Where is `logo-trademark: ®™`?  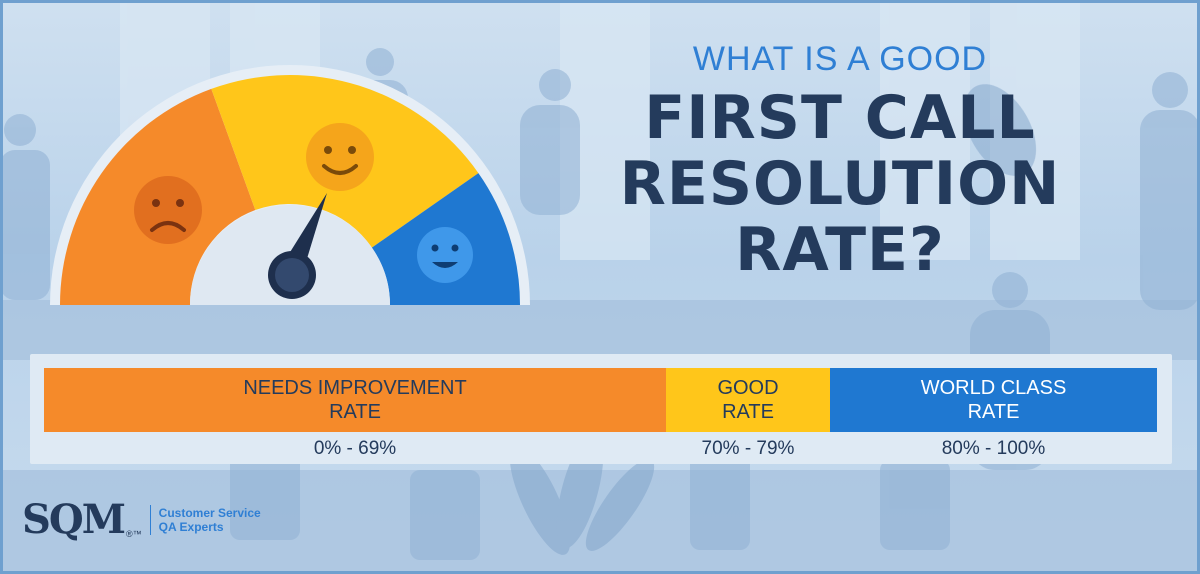 logo-trademark: ®™ is located at coordinates (134, 534).